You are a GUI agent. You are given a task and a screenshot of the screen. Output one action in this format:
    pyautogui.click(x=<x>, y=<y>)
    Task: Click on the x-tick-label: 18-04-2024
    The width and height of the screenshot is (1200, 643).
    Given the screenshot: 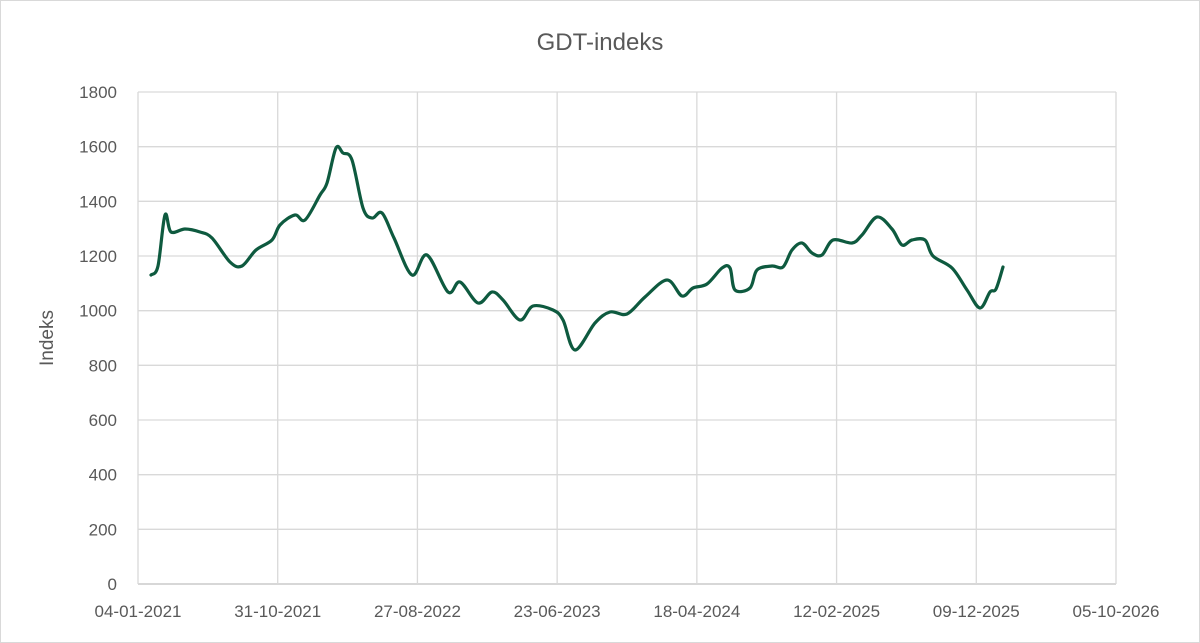 What is the action you would take?
    pyautogui.click(x=696, y=611)
    